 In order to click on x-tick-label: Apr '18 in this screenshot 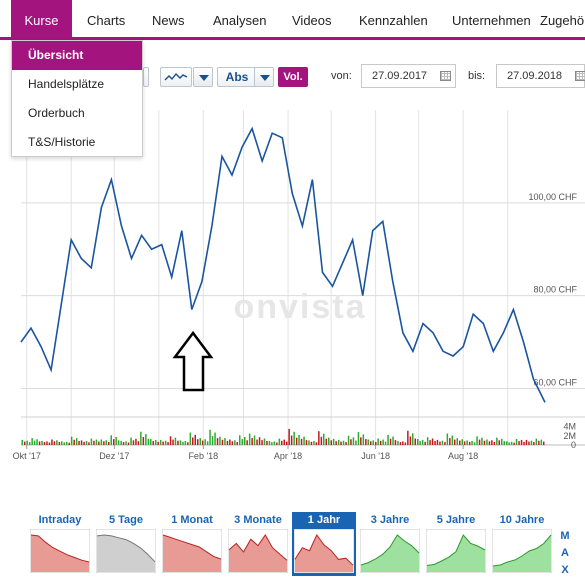, I will do `click(288, 456)`.